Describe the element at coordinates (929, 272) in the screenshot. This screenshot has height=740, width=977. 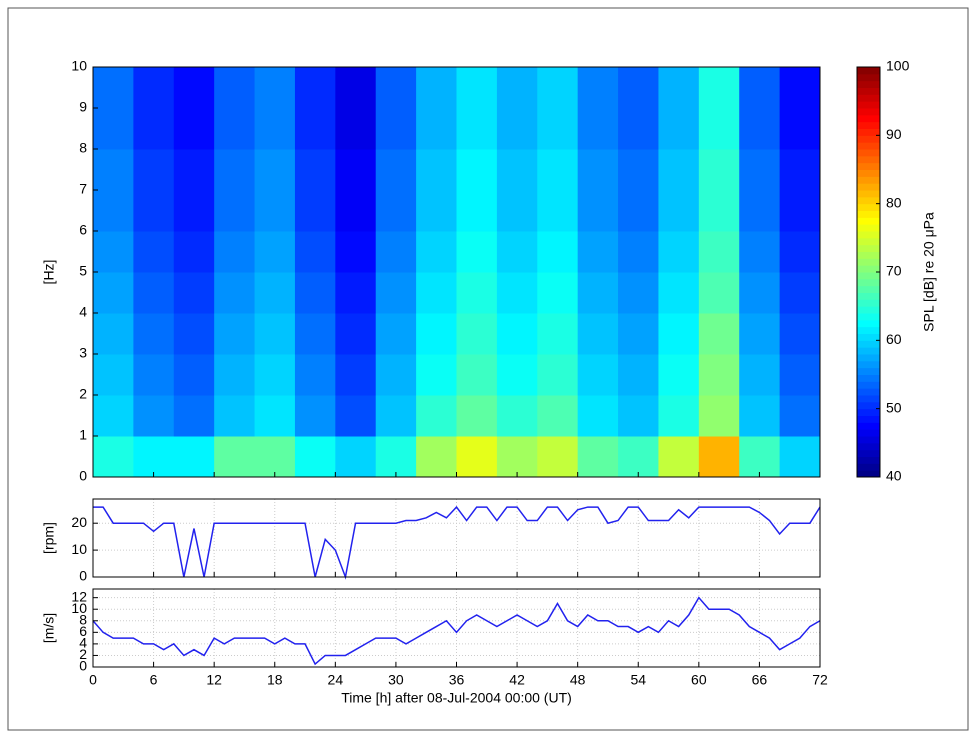
I see `colorbar-label: SPL [dB] re 20 μPa` at that location.